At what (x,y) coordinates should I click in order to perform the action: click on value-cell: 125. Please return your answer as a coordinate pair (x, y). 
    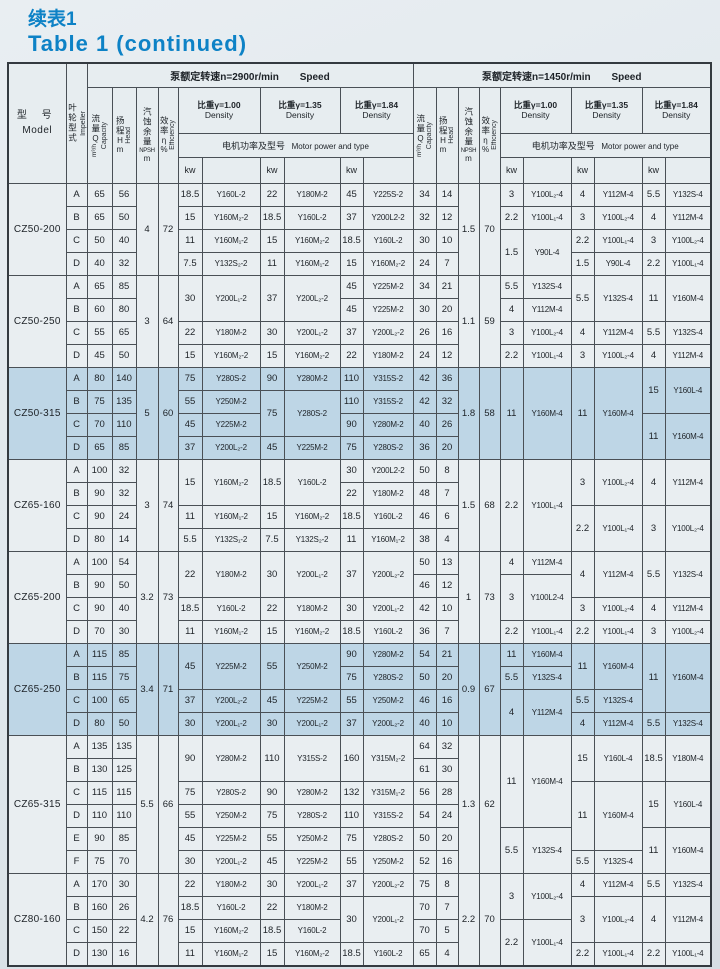
    Looking at the image, I should click on (124, 769).